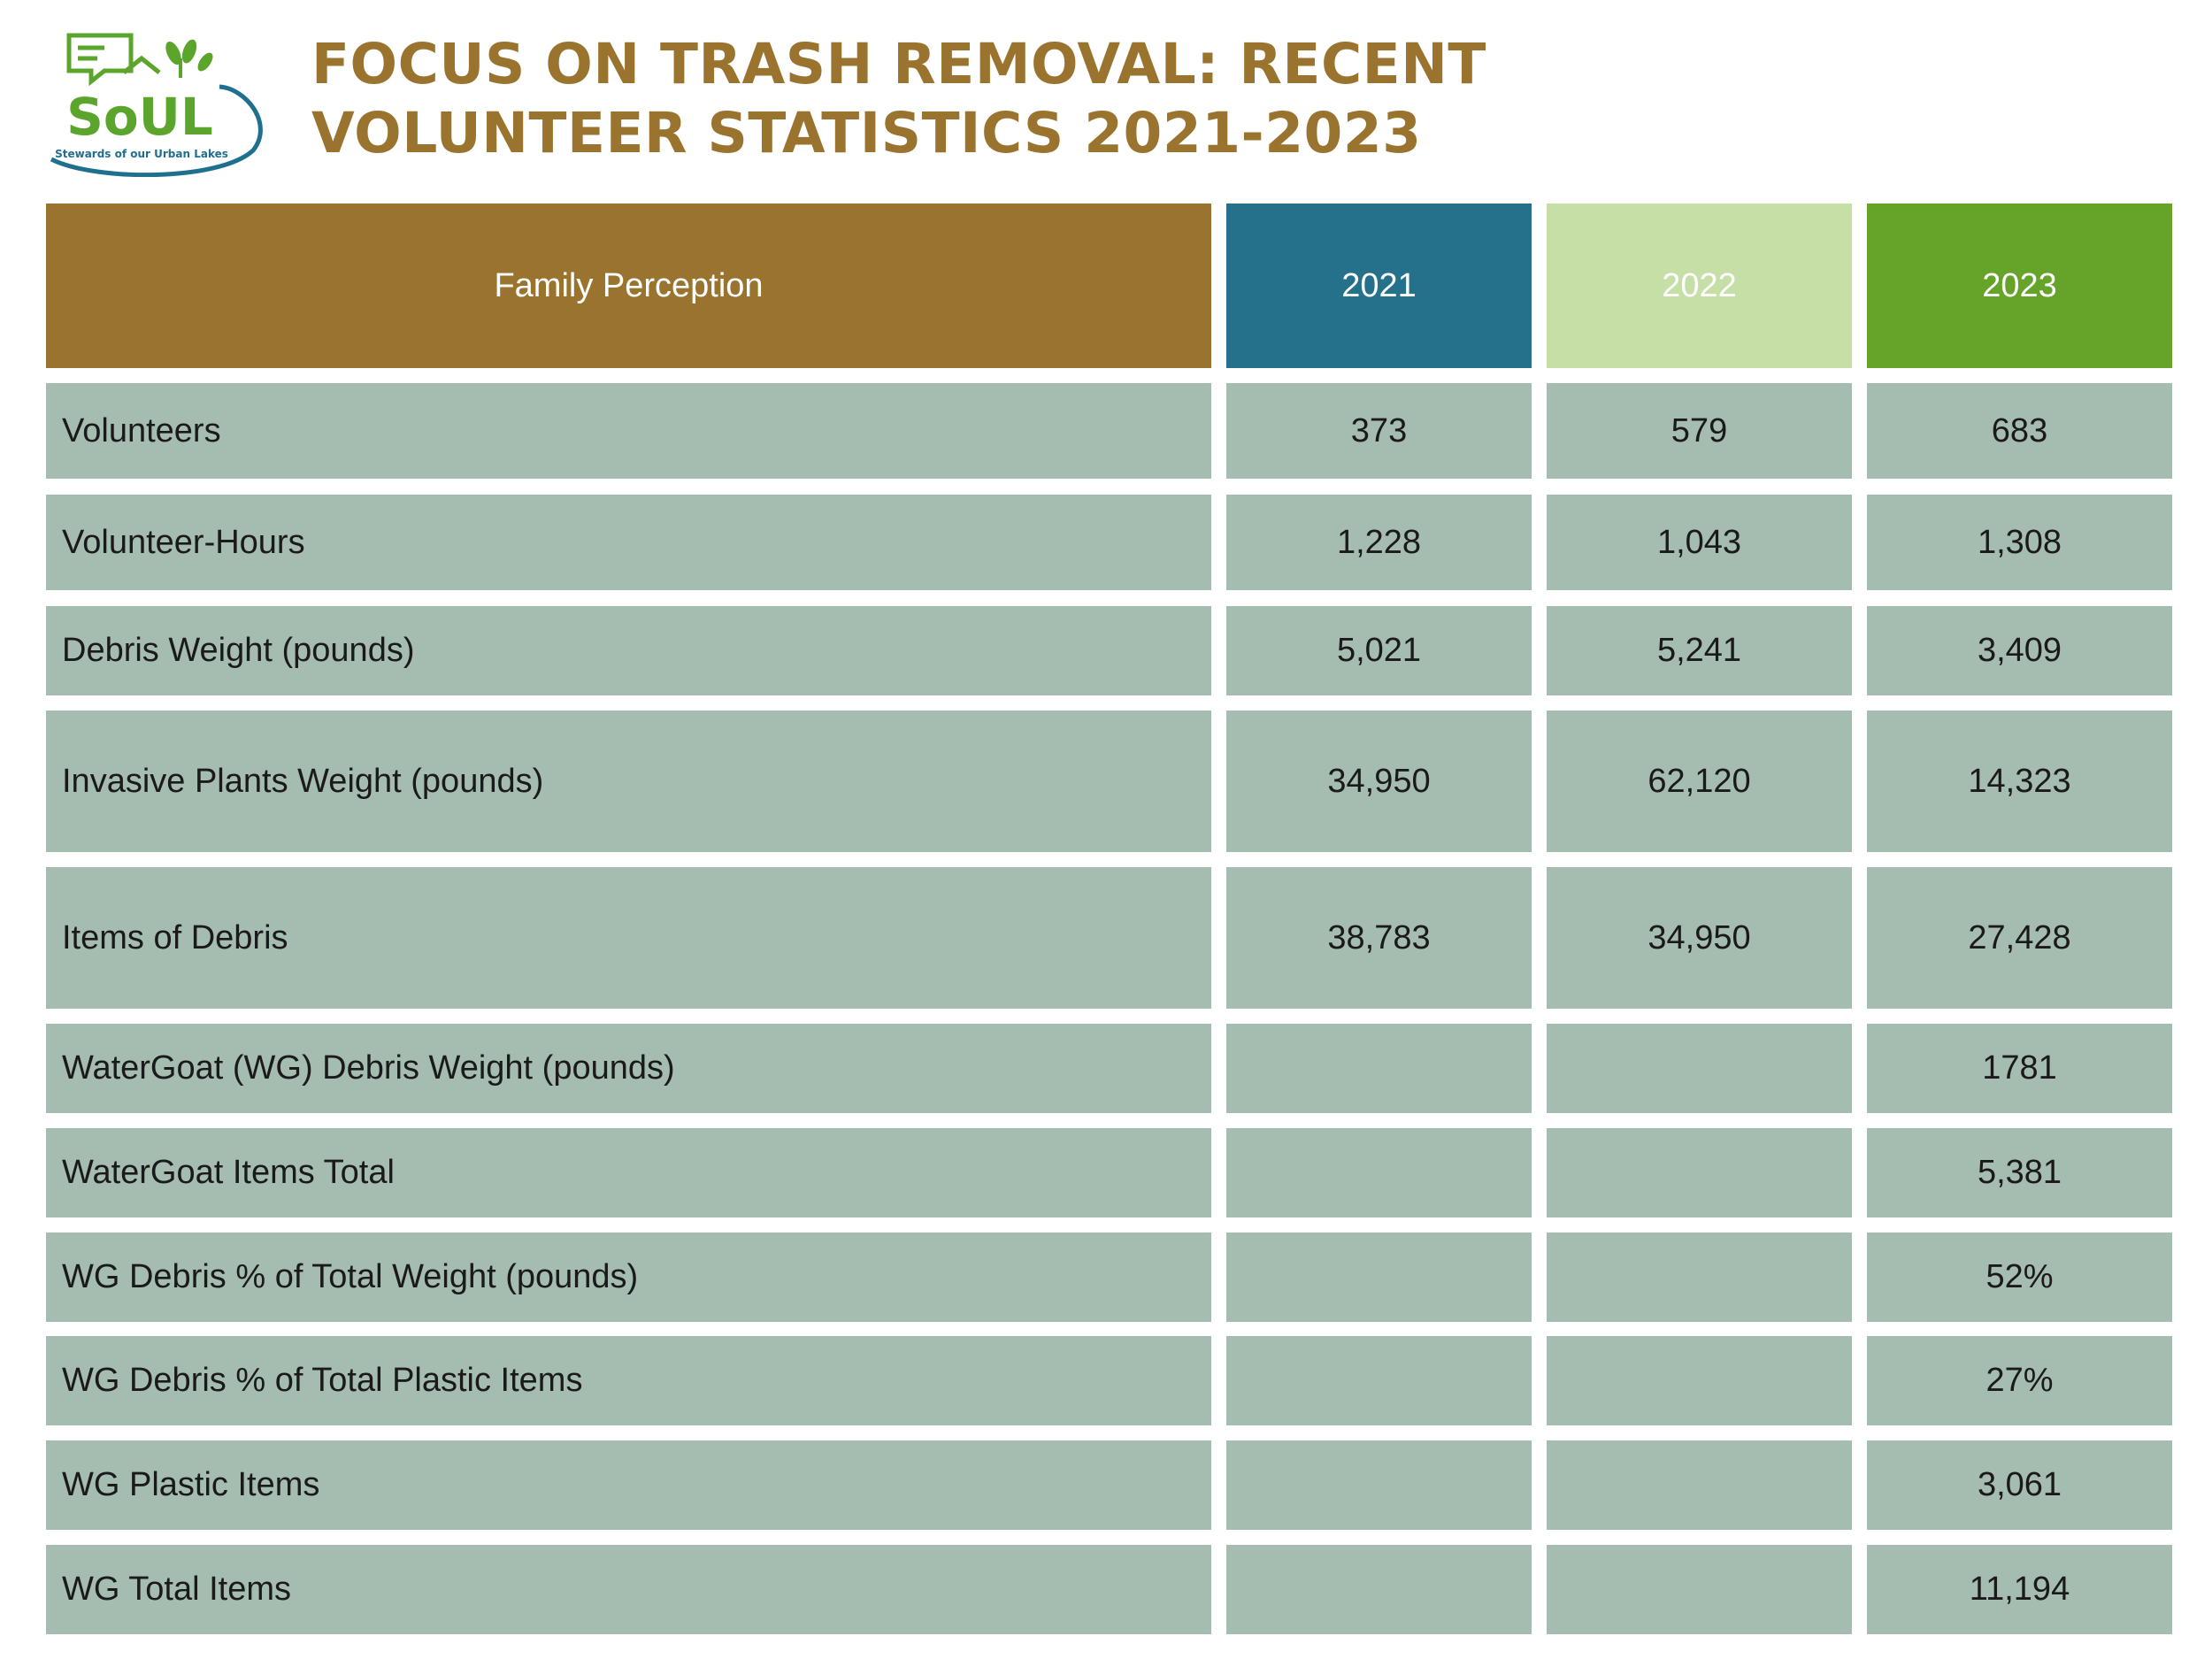  What do you see at coordinates (2020, 1278) in the screenshot?
I see `cell-wg-debris-pct-weight-2023: 52%` at bounding box center [2020, 1278].